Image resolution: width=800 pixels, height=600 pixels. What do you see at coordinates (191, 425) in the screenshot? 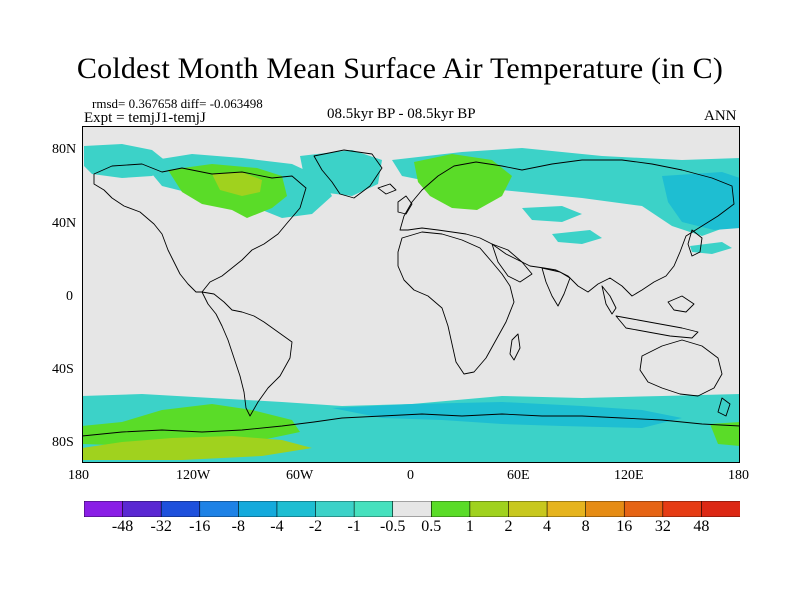
I see `green-region-ross-sea` at bounding box center [191, 425].